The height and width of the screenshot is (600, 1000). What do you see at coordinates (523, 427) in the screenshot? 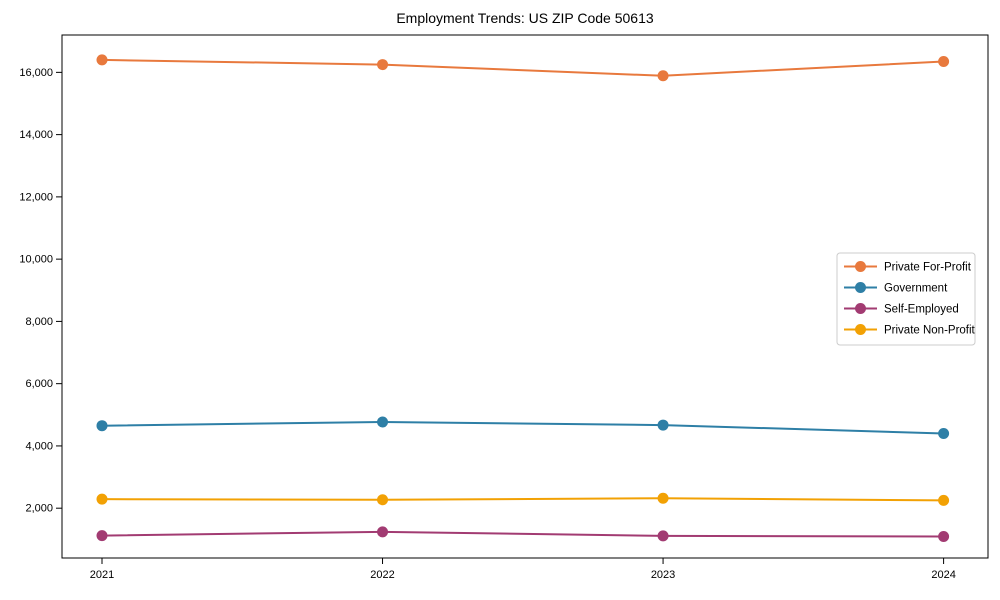
I see `series-line-government` at bounding box center [523, 427].